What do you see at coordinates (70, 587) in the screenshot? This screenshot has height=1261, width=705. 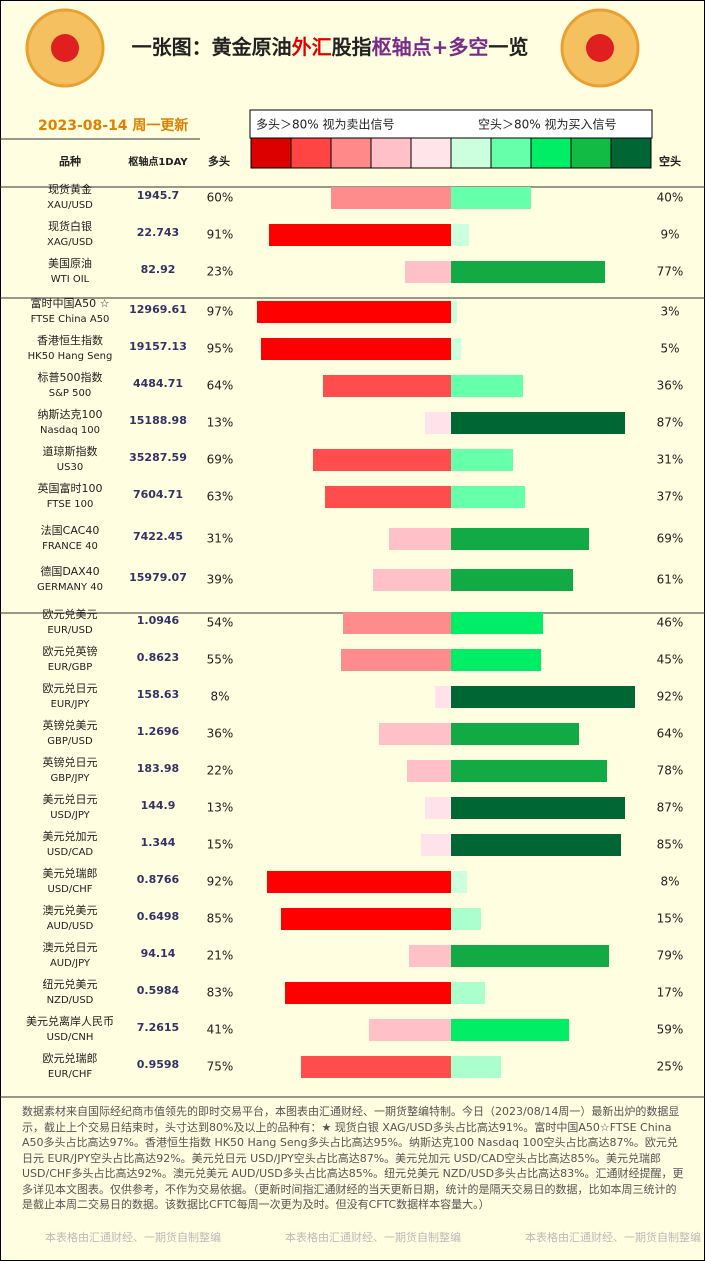 I see `row-code: GERMANY 40` at bounding box center [70, 587].